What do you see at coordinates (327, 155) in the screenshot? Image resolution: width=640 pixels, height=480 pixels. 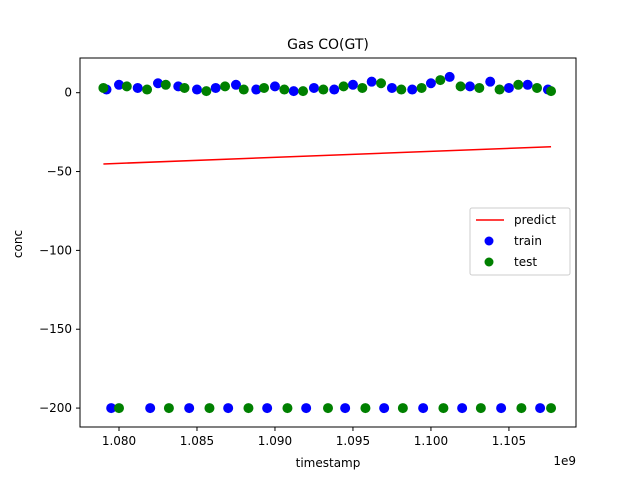 I see `series-line-predict` at bounding box center [327, 155].